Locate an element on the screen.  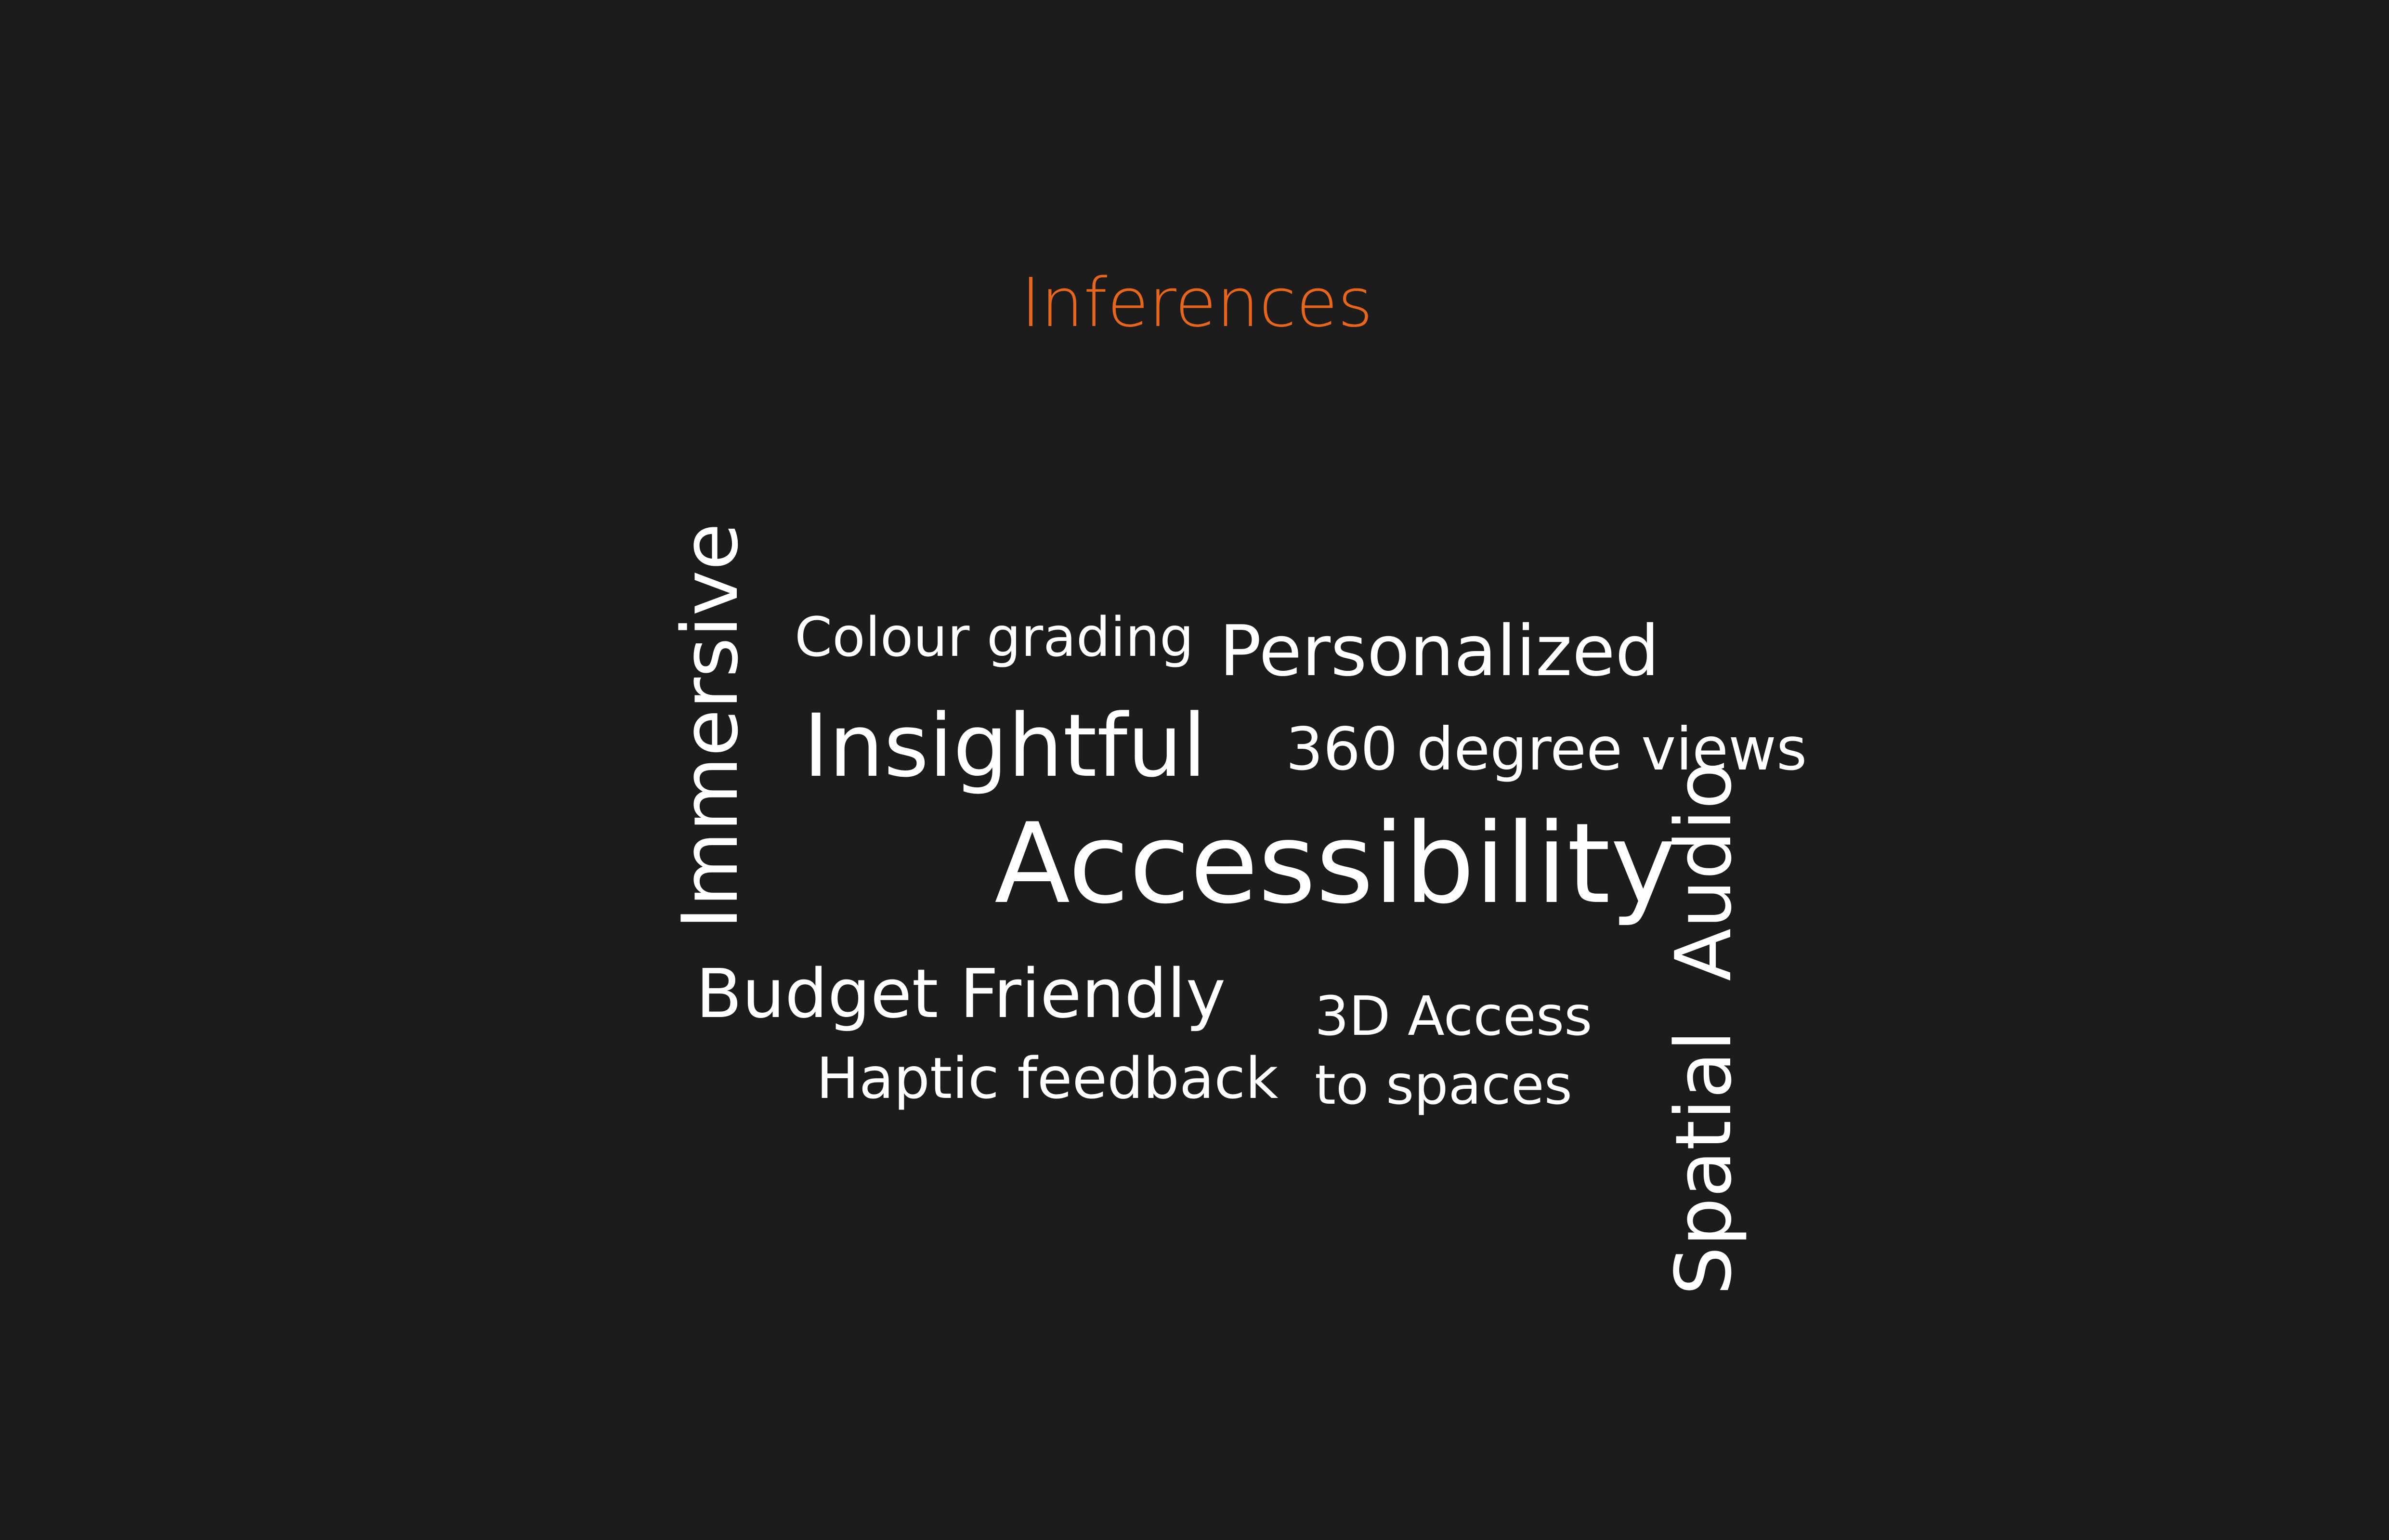
word-personalized: Personalized is located at coordinates (1439, 651).